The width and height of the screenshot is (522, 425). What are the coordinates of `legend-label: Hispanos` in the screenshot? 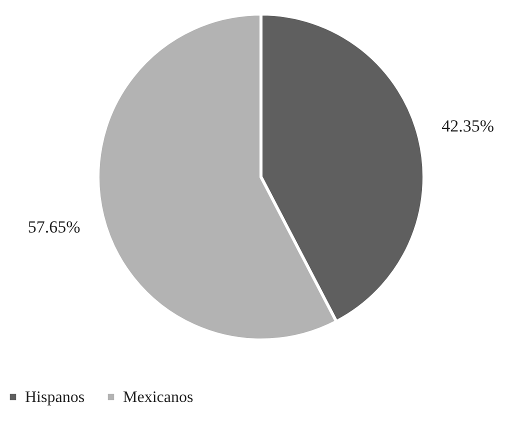 It's located at (55, 397).